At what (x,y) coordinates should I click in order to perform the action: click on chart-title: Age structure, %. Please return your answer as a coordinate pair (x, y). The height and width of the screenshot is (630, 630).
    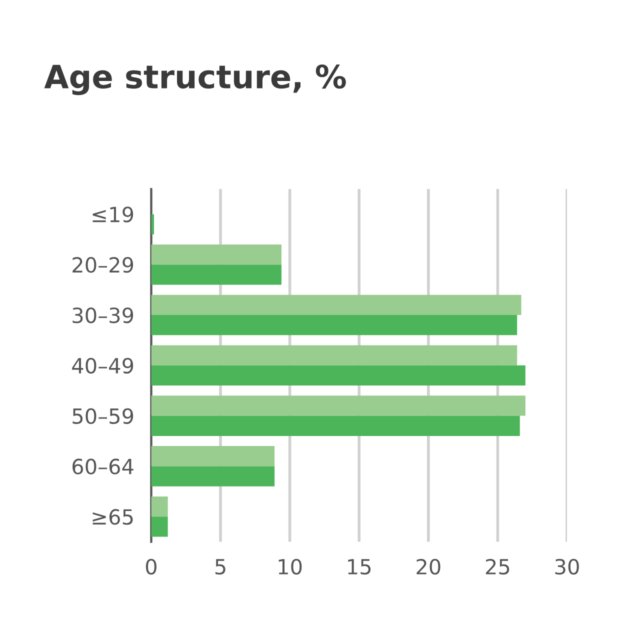
    Looking at the image, I should click on (195, 80).